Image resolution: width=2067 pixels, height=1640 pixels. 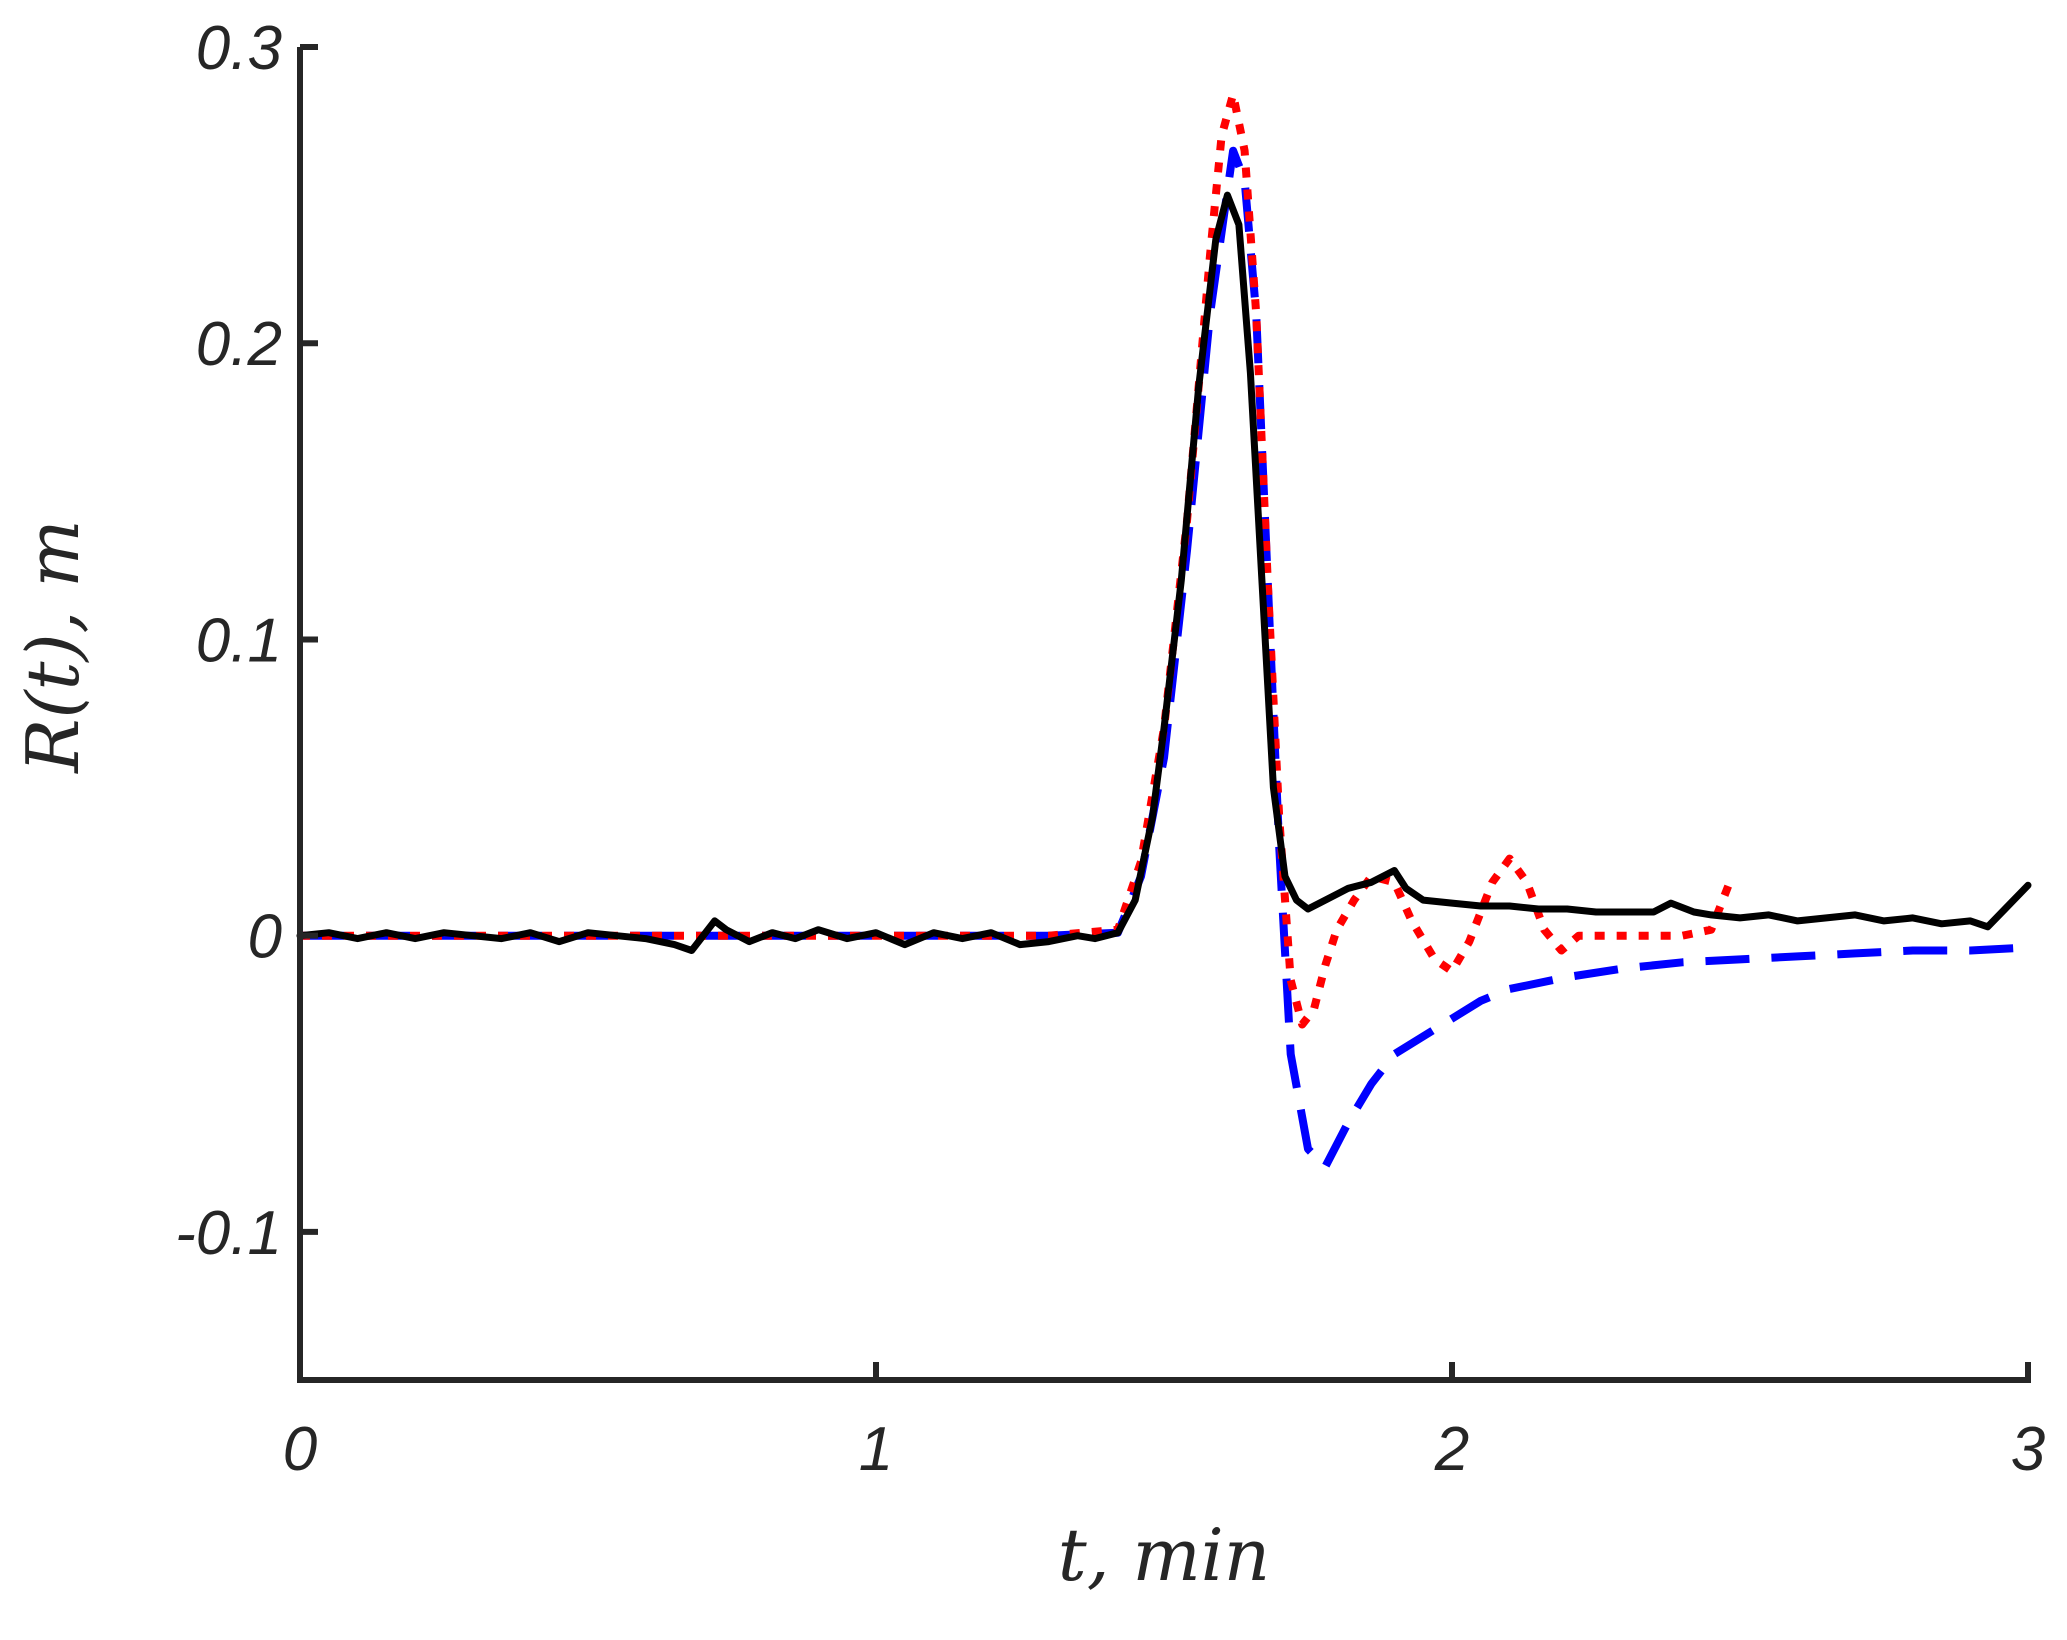 What do you see at coordinates (228, 1233) in the screenshot?
I see `y-tick-label: -0.1` at bounding box center [228, 1233].